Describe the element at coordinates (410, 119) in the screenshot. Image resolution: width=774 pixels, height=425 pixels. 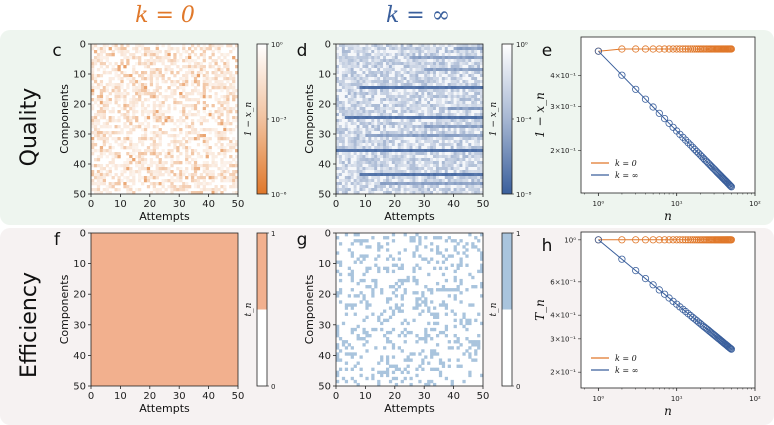
I see `heatmap-cells` at that location.